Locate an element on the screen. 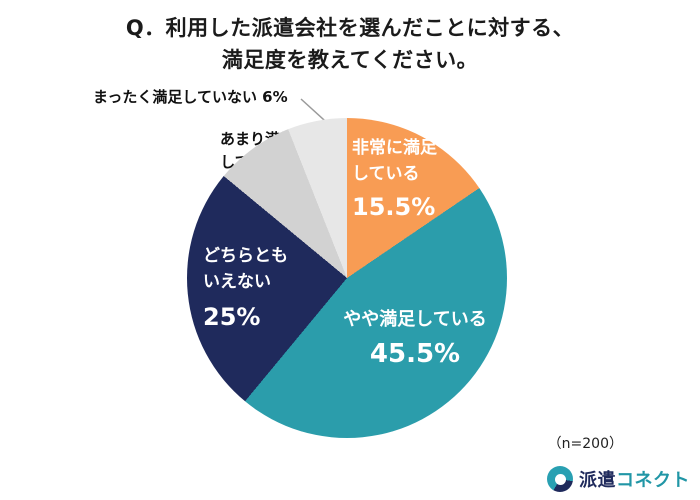  label-neither-value: 25% is located at coordinates (232, 317).